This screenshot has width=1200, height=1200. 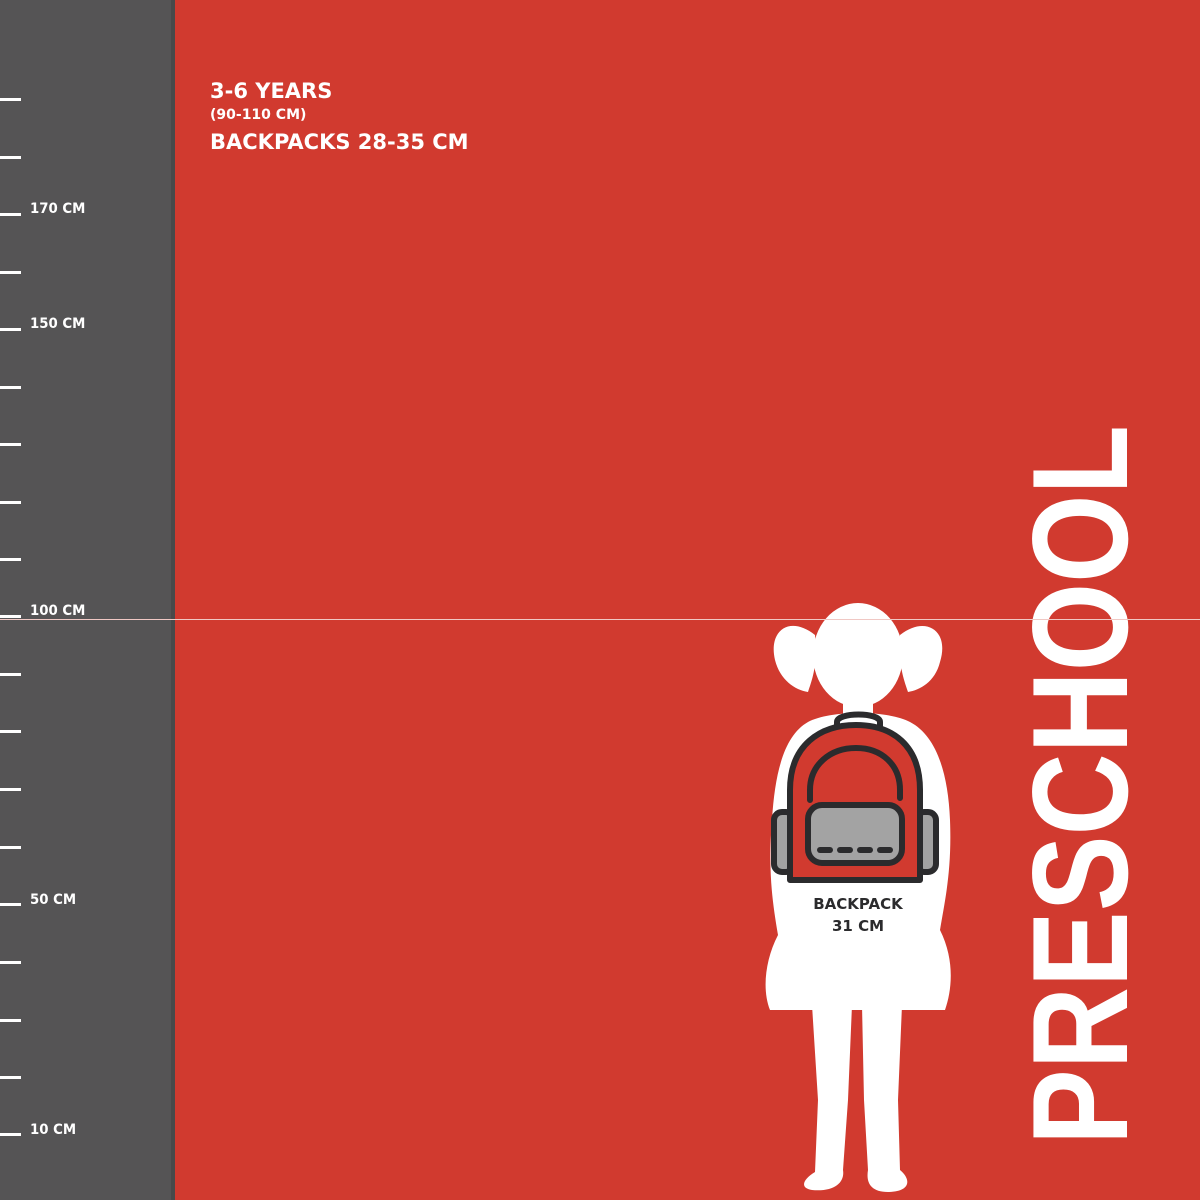 What do you see at coordinates (600, 619) in the screenshot?
I see `100cm-reference-line` at bounding box center [600, 619].